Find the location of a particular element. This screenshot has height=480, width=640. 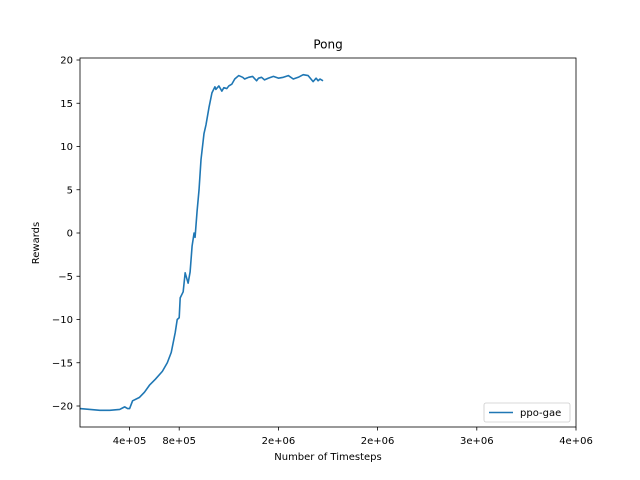

y-tick-label: −20 is located at coordinates (62, 407).